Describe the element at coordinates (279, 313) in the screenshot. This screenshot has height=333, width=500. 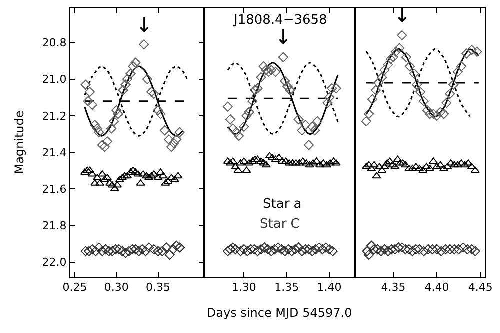
I see `x-axis-title: Days since MJD 54597.0` at that location.